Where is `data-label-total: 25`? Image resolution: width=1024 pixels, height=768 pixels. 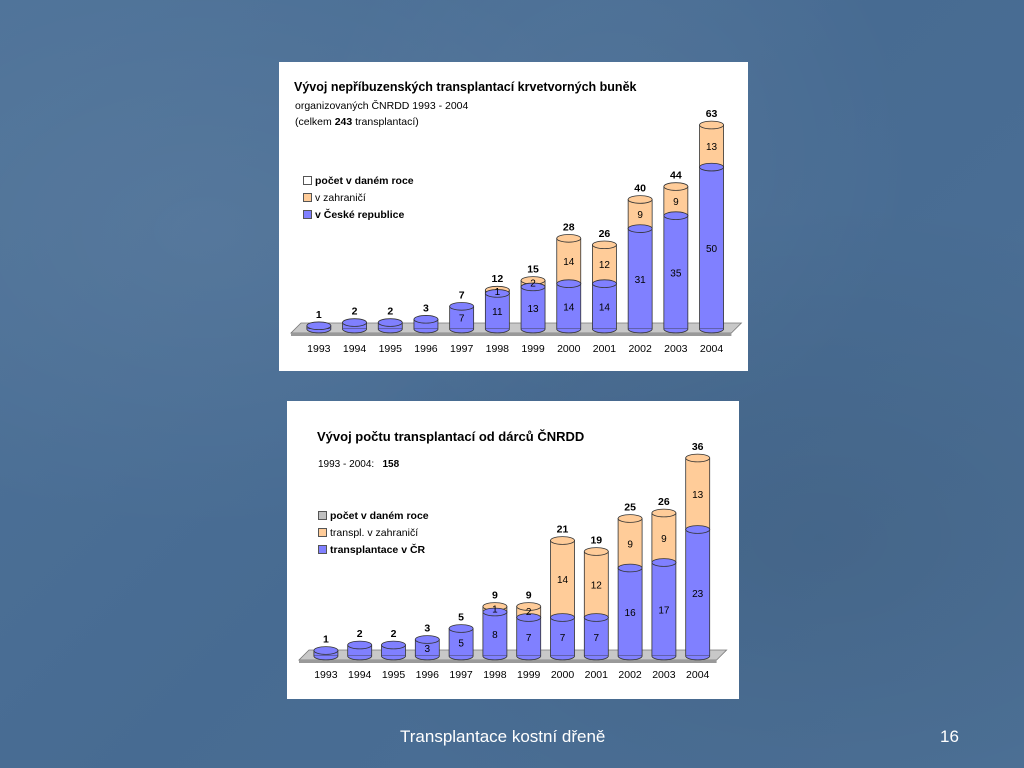 data-label-total: 25 is located at coordinates (630, 508).